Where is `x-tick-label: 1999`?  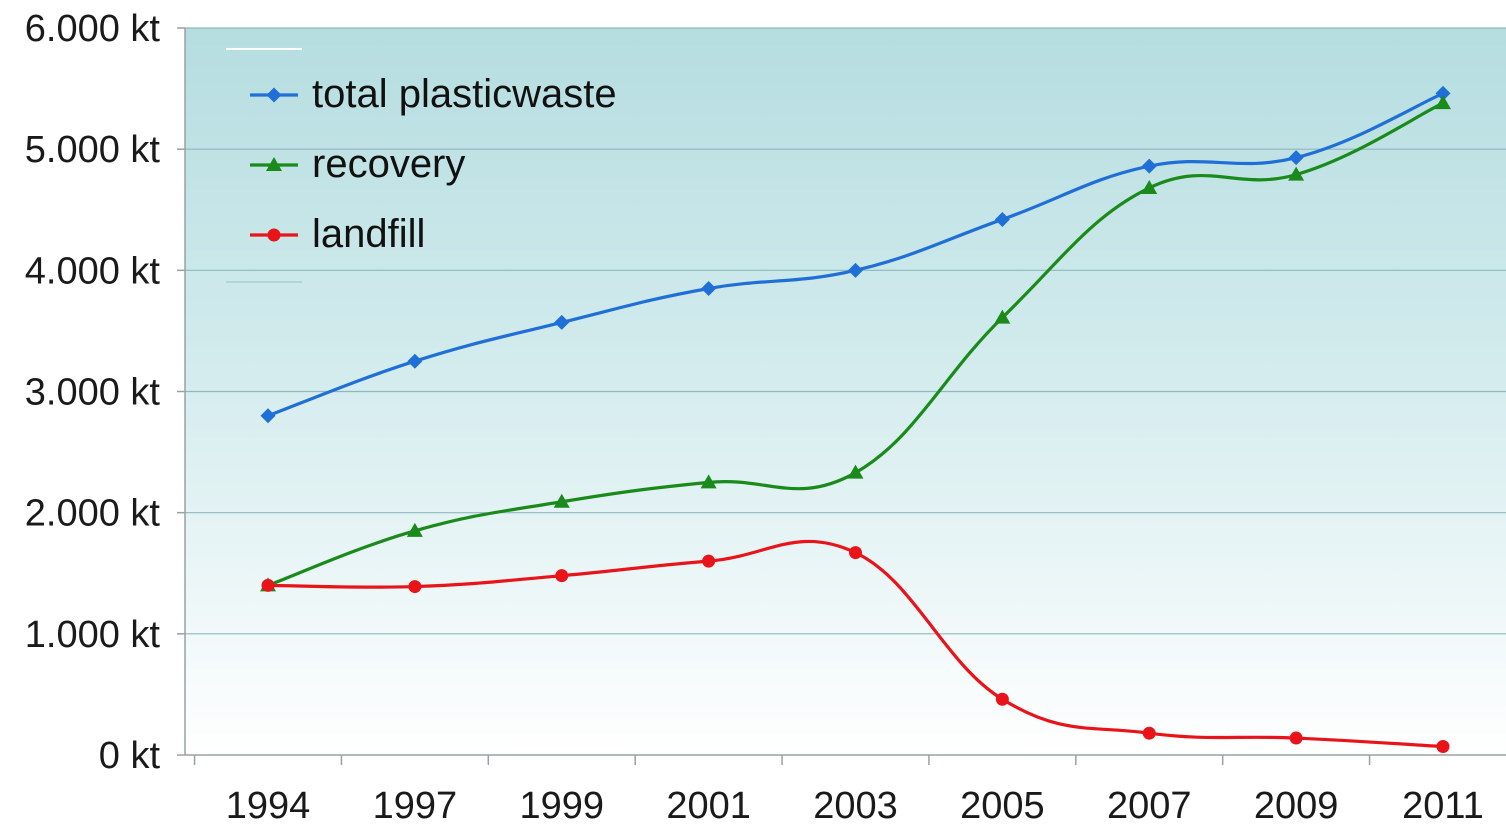
x-tick-label: 1999 is located at coordinates (561, 805).